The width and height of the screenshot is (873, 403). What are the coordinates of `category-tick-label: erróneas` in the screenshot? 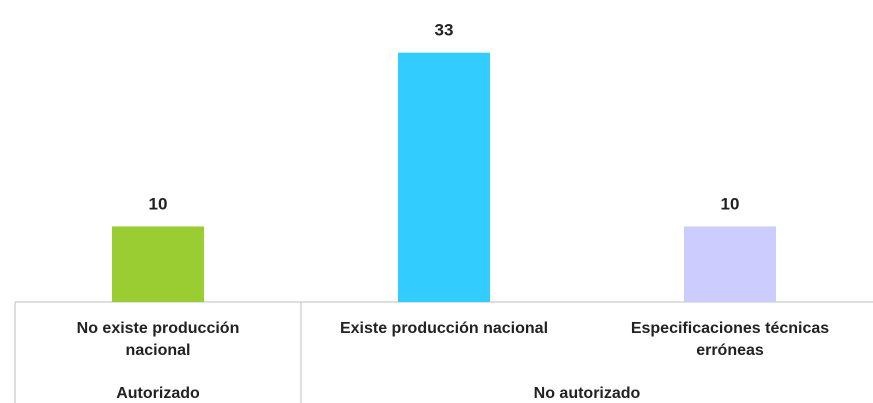 It's located at (730, 350).